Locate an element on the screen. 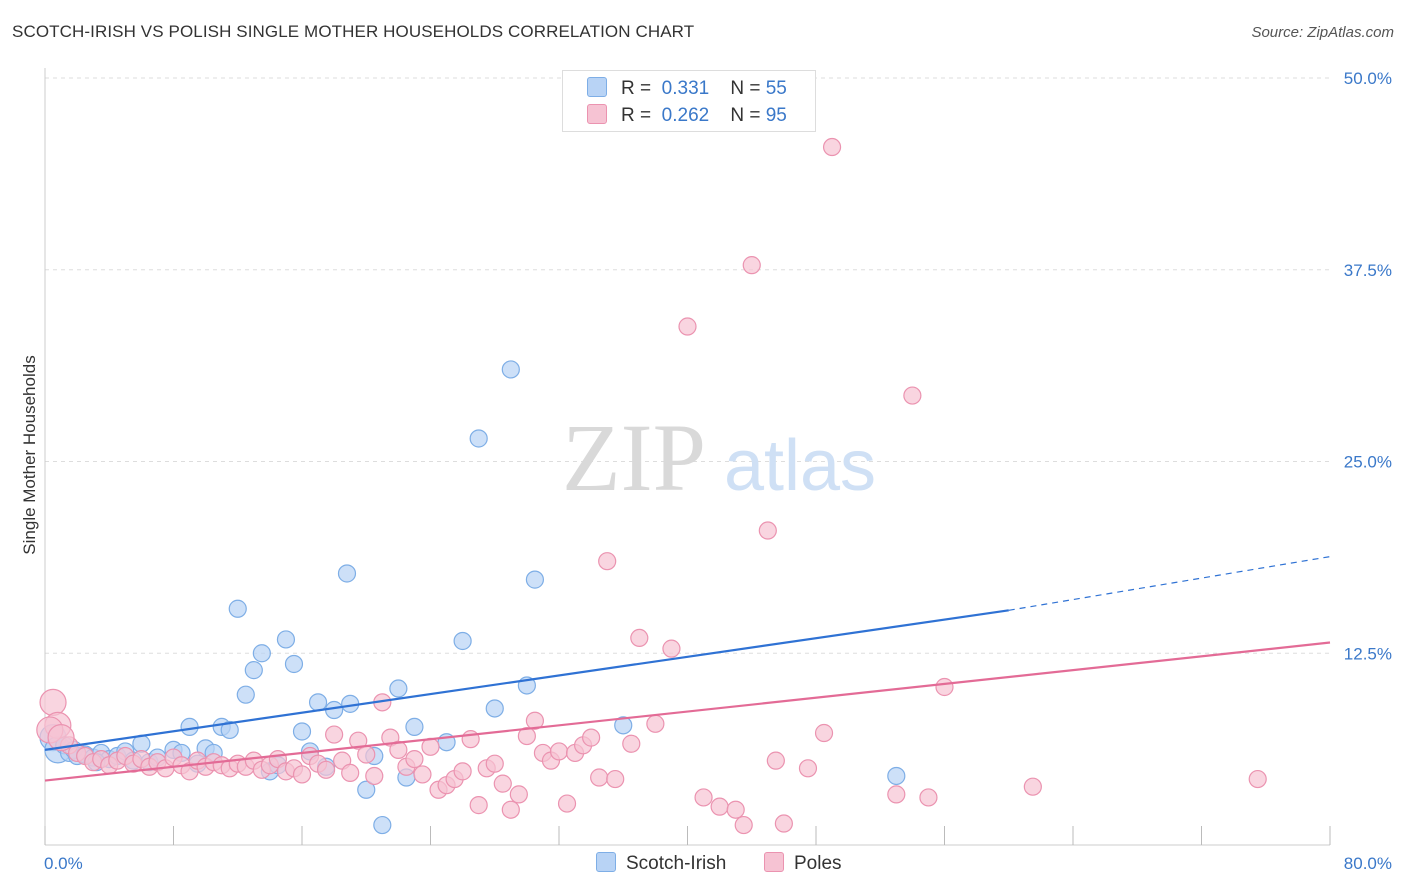  bottom-legend-poles: Poles is located at coordinates (803, 863).